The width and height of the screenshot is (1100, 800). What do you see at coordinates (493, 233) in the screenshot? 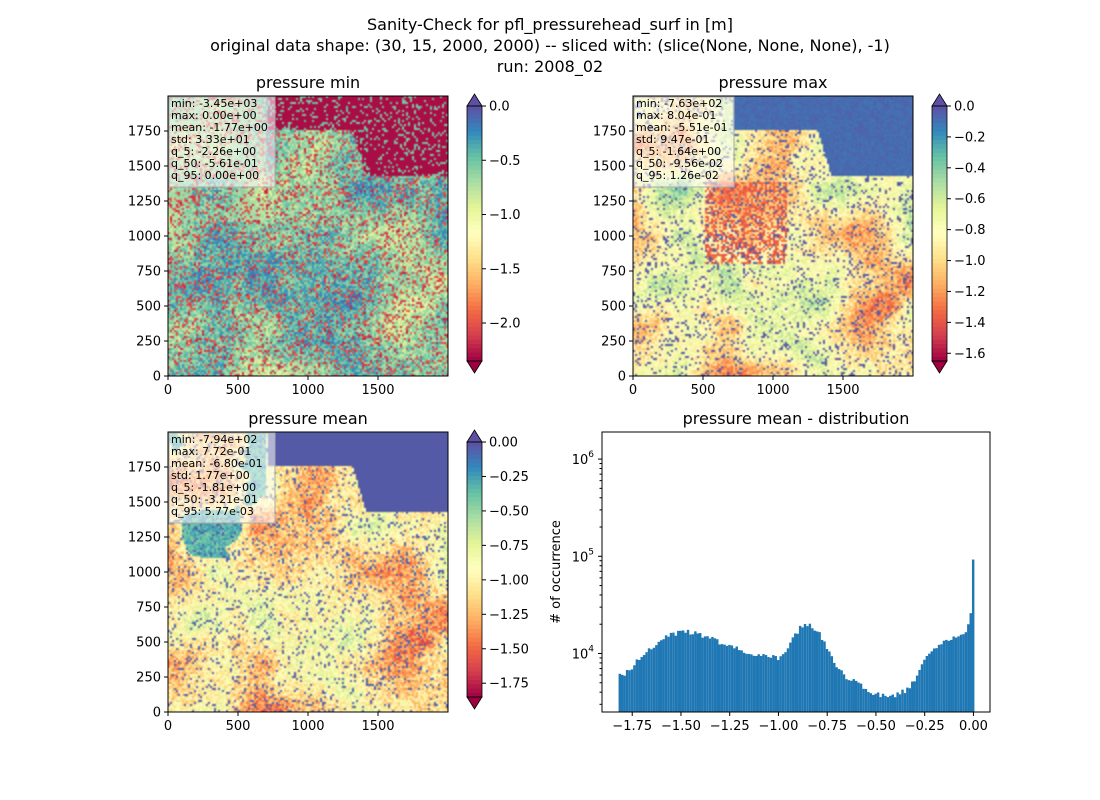
I see `colorbar: −2.0 −1.5 −1.0 −0.5 0.0` at bounding box center [493, 233].